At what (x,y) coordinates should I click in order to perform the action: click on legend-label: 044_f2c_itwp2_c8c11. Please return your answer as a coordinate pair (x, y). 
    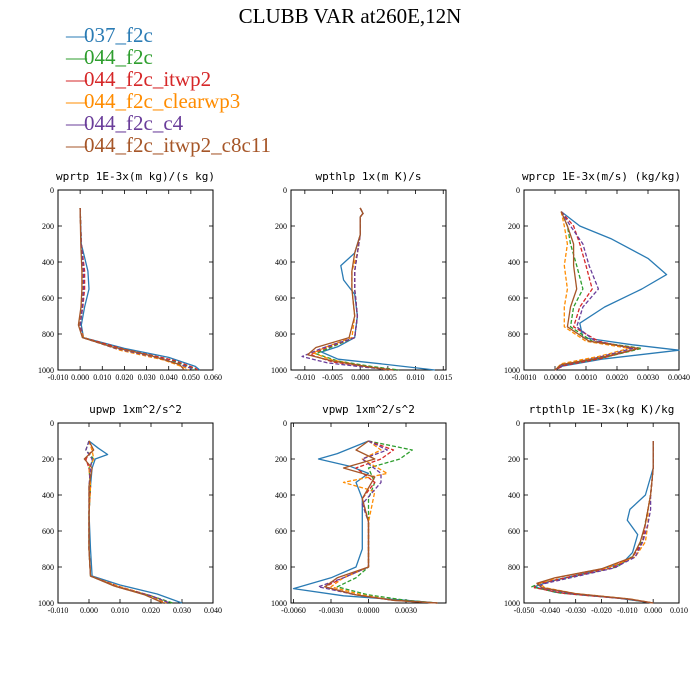
    Looking at the image, I should click on (178, 145).